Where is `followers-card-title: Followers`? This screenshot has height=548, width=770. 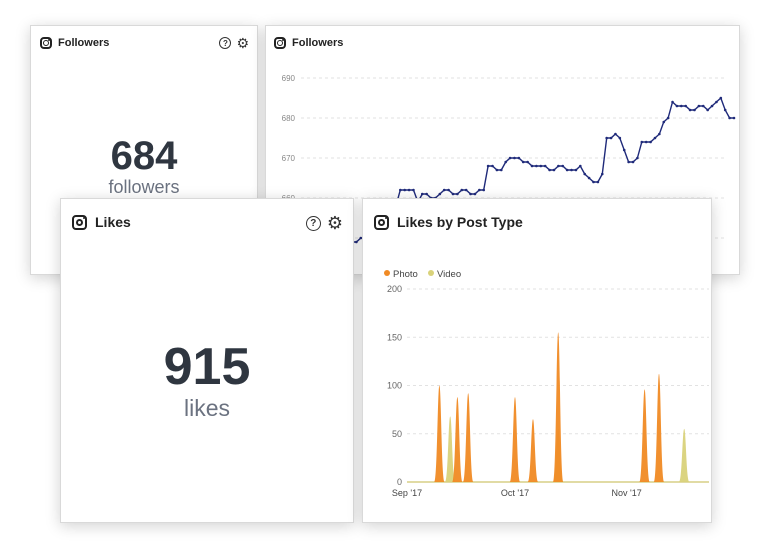 followers-card-title: Followers is located at coordinates (84, 43).